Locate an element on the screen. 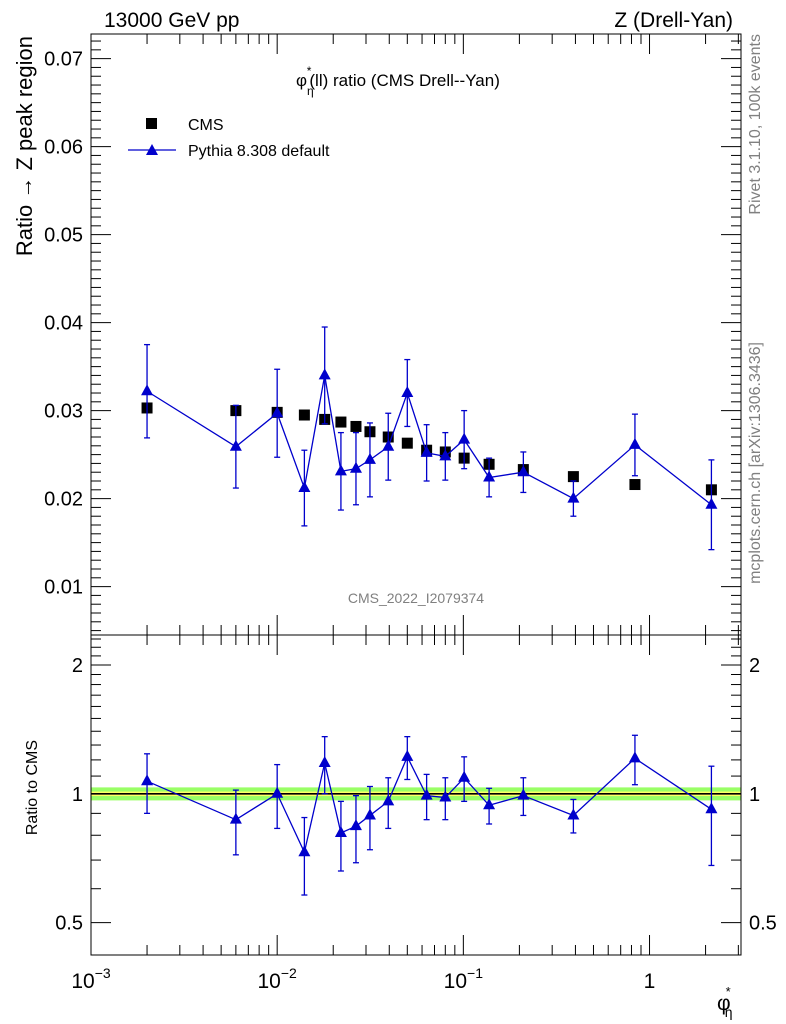 The height and width of the screenshot is (1024, 786). x-tick-label: 10⁻³ is located at coordinates (91, 979).